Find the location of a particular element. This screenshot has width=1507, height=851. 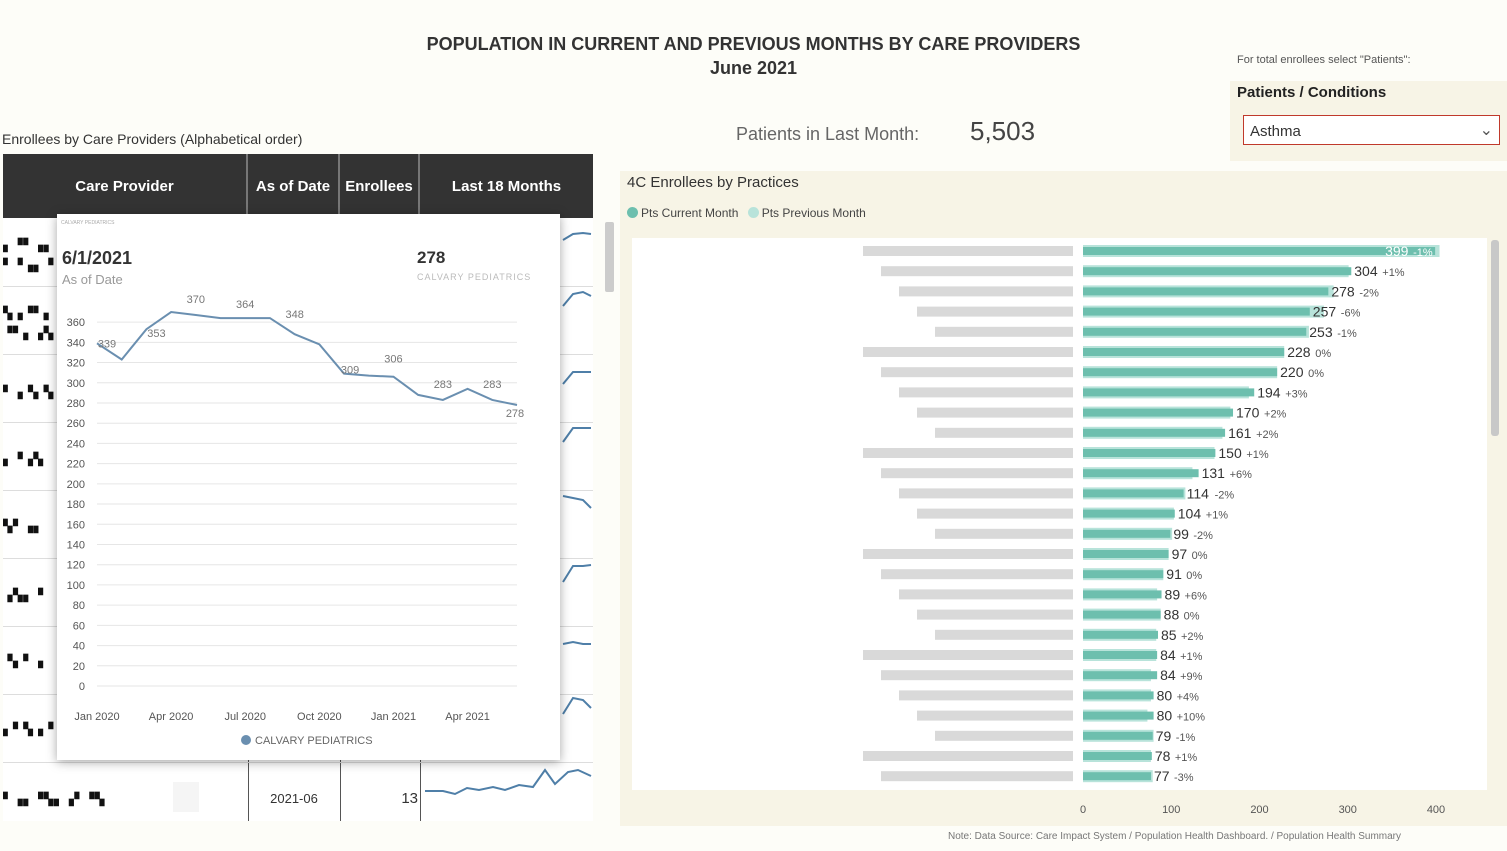

y-tick-label: 180 is located at coordinates (76, 505).